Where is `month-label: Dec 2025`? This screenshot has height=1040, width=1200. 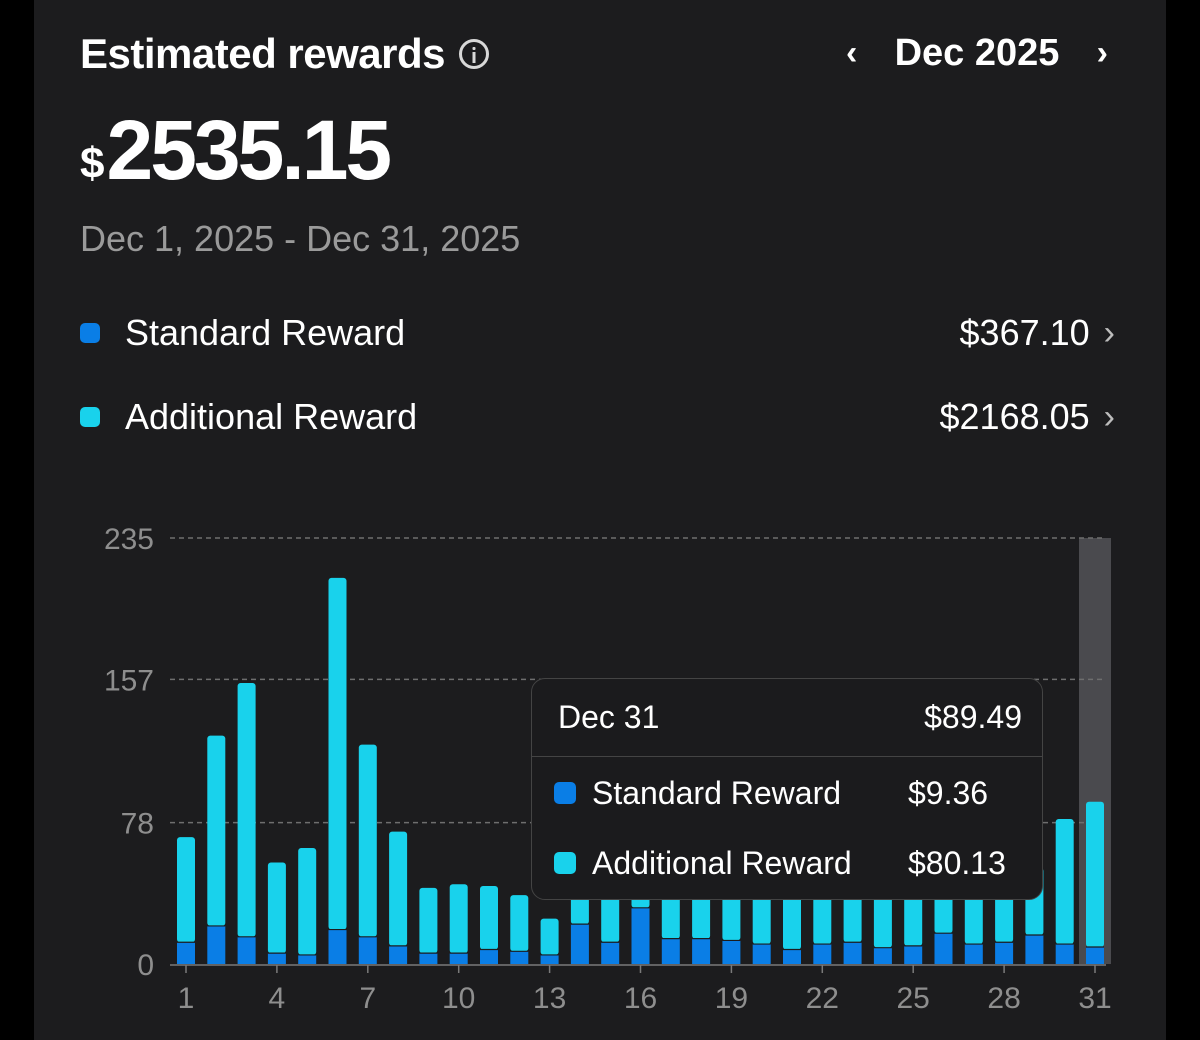 month-label: Dec 2025 is located at coordinates (977, 52).